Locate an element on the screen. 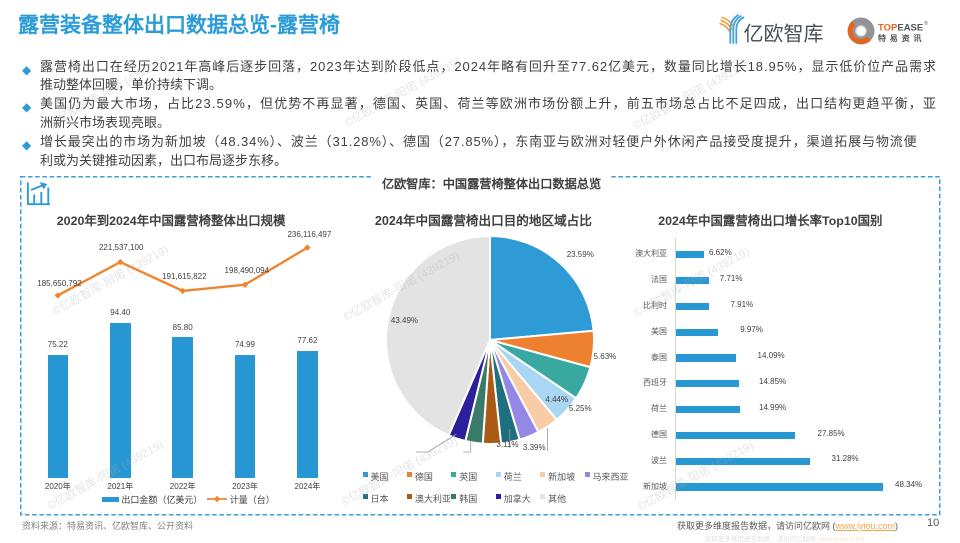  svg-text: TOPEASE is located at coordinates (900, 28).